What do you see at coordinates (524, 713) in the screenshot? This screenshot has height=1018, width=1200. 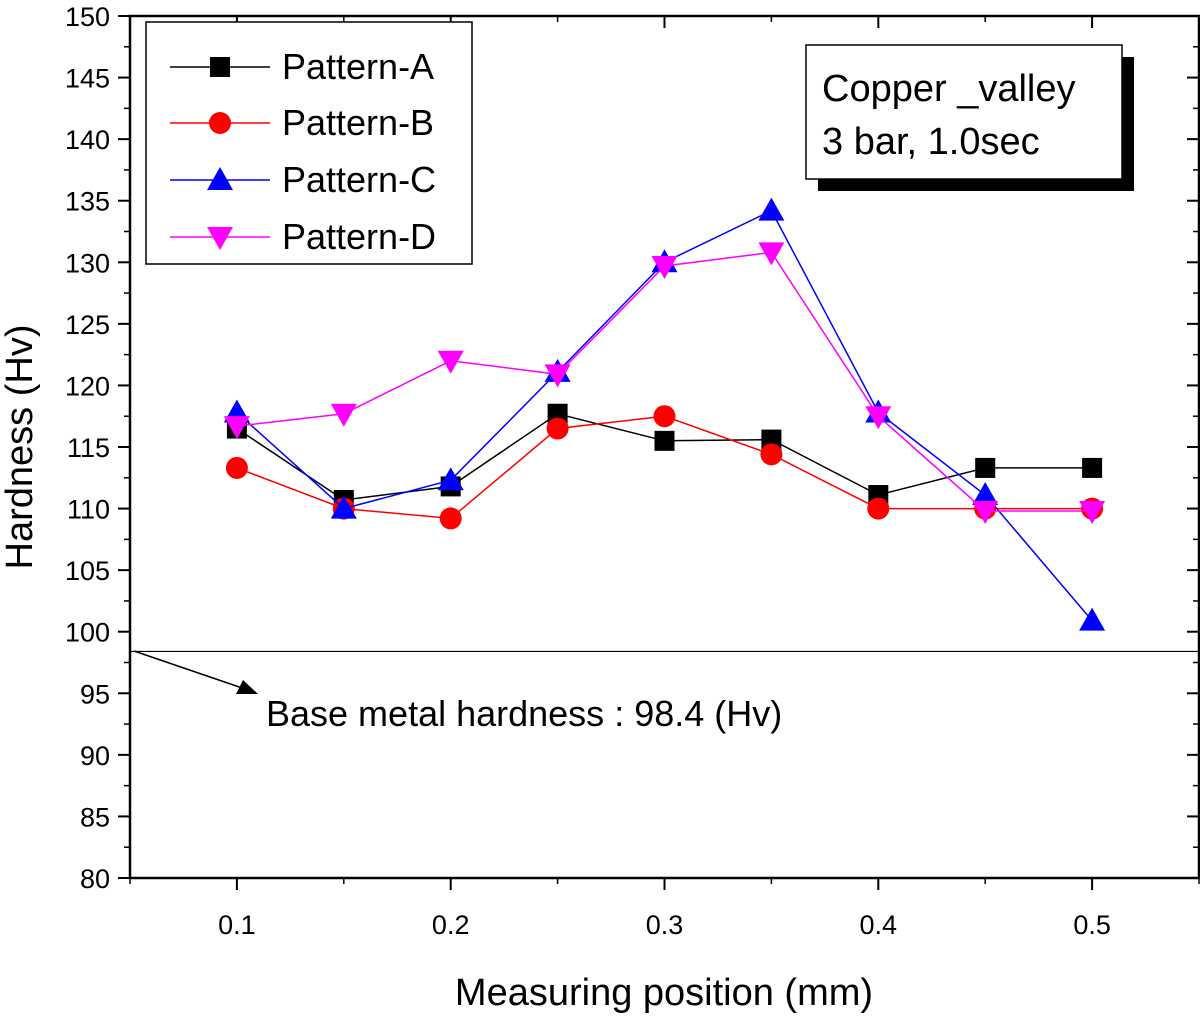 I see `base-metal-label: Base metal hardness : 98.4 (Hv)` at bounding box center [524, 713].